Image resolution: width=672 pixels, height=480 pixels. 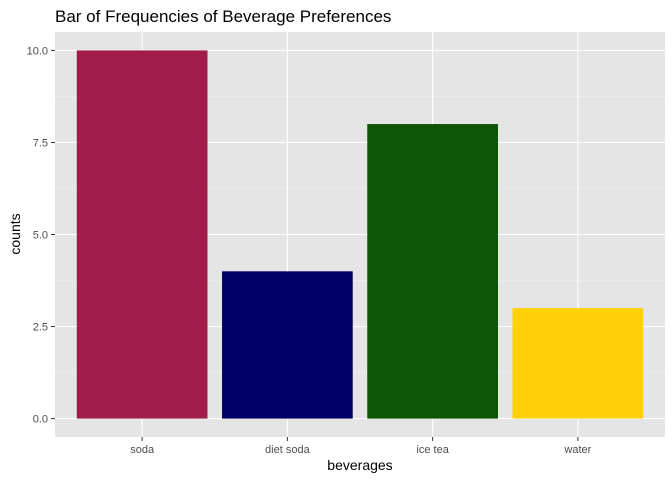 What do you see at coordinates (578, 363) in the screenshot?
I see `bar-water` at bounding box center [578, 363].